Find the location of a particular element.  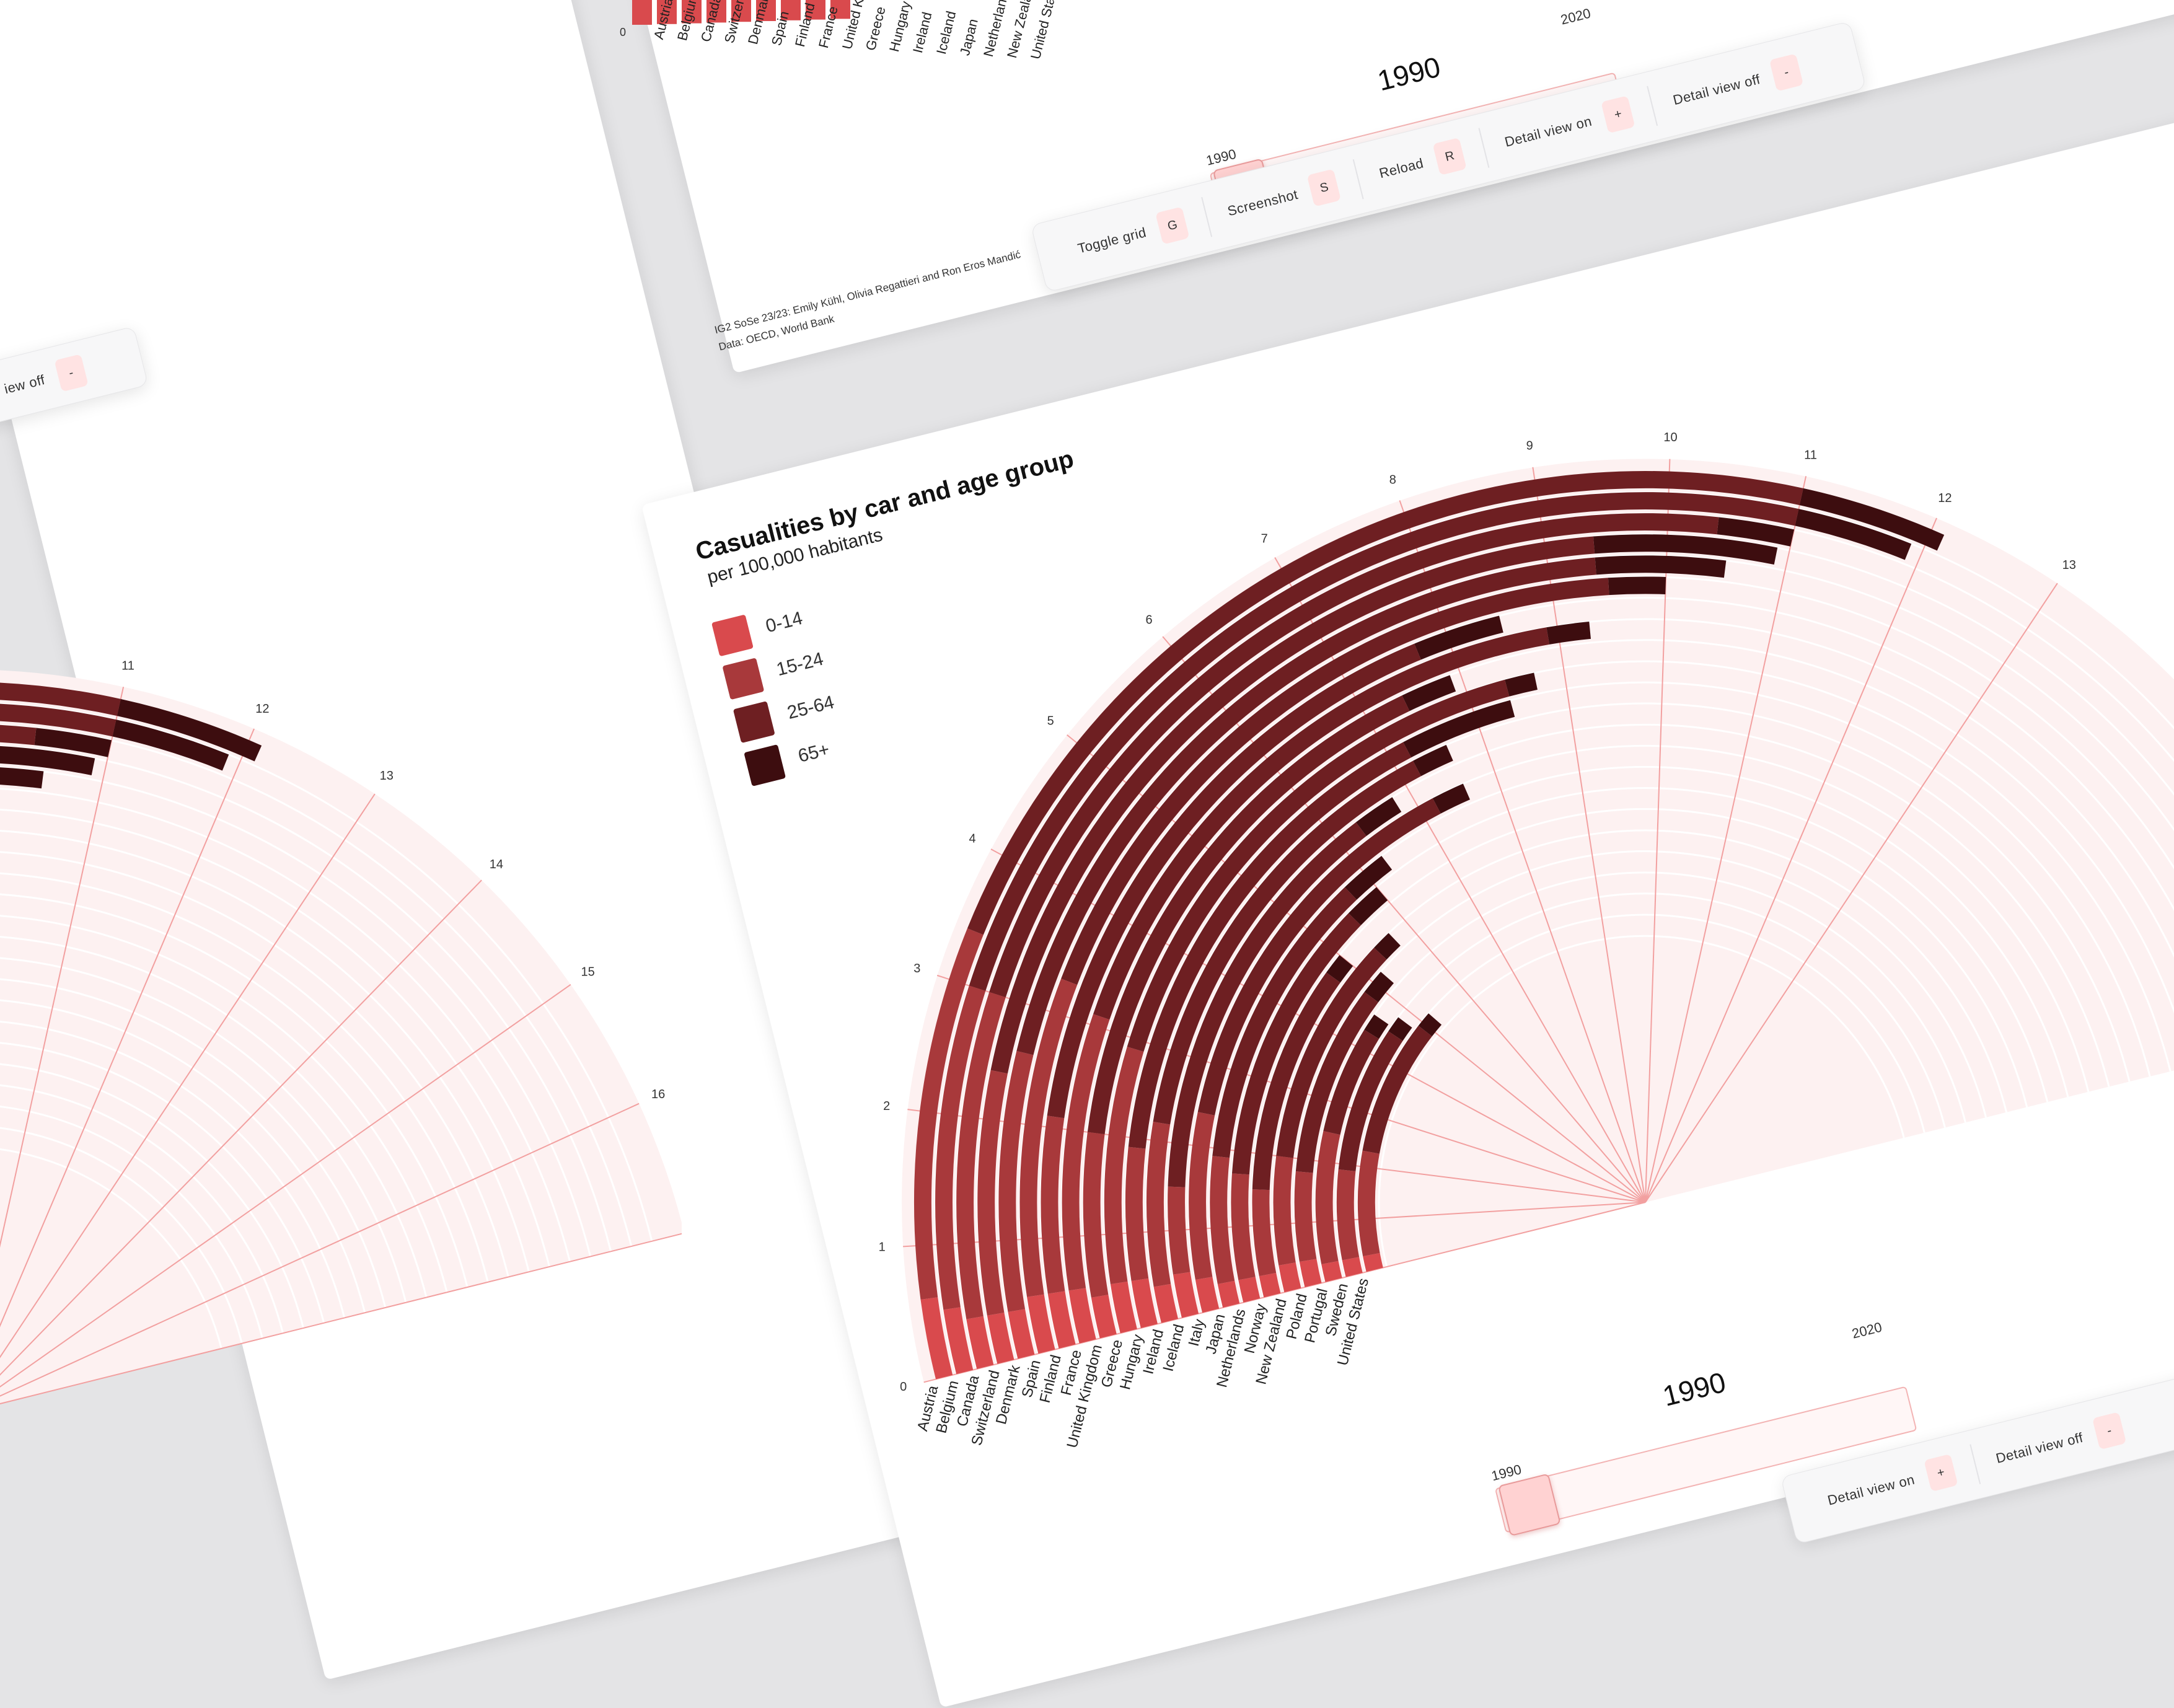

top-bar-austria is located at coordinates (642, 13).